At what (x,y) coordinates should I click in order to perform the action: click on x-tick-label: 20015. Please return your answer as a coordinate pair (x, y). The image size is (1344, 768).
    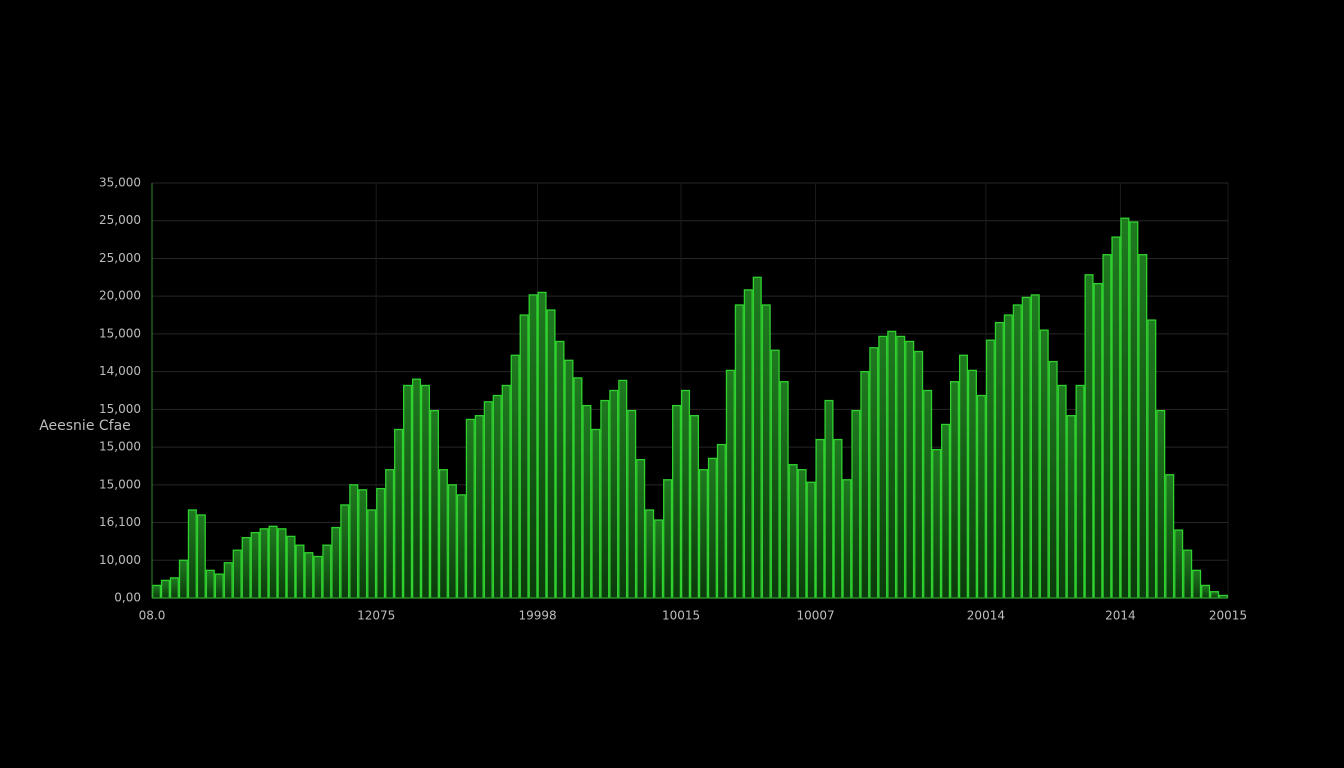
    Looking at the image, I should click on (1228, 616).